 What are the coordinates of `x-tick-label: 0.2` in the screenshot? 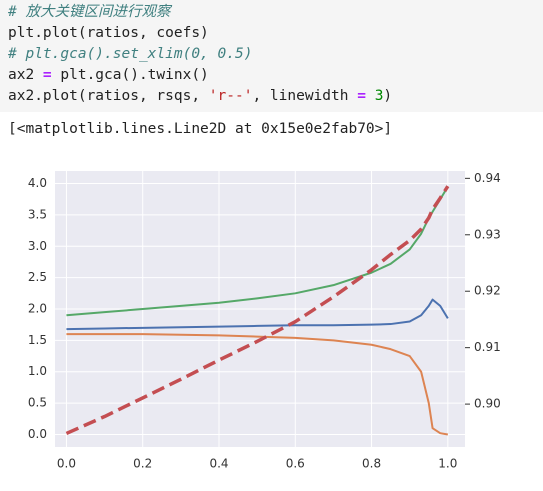 It's located at (142, 464).